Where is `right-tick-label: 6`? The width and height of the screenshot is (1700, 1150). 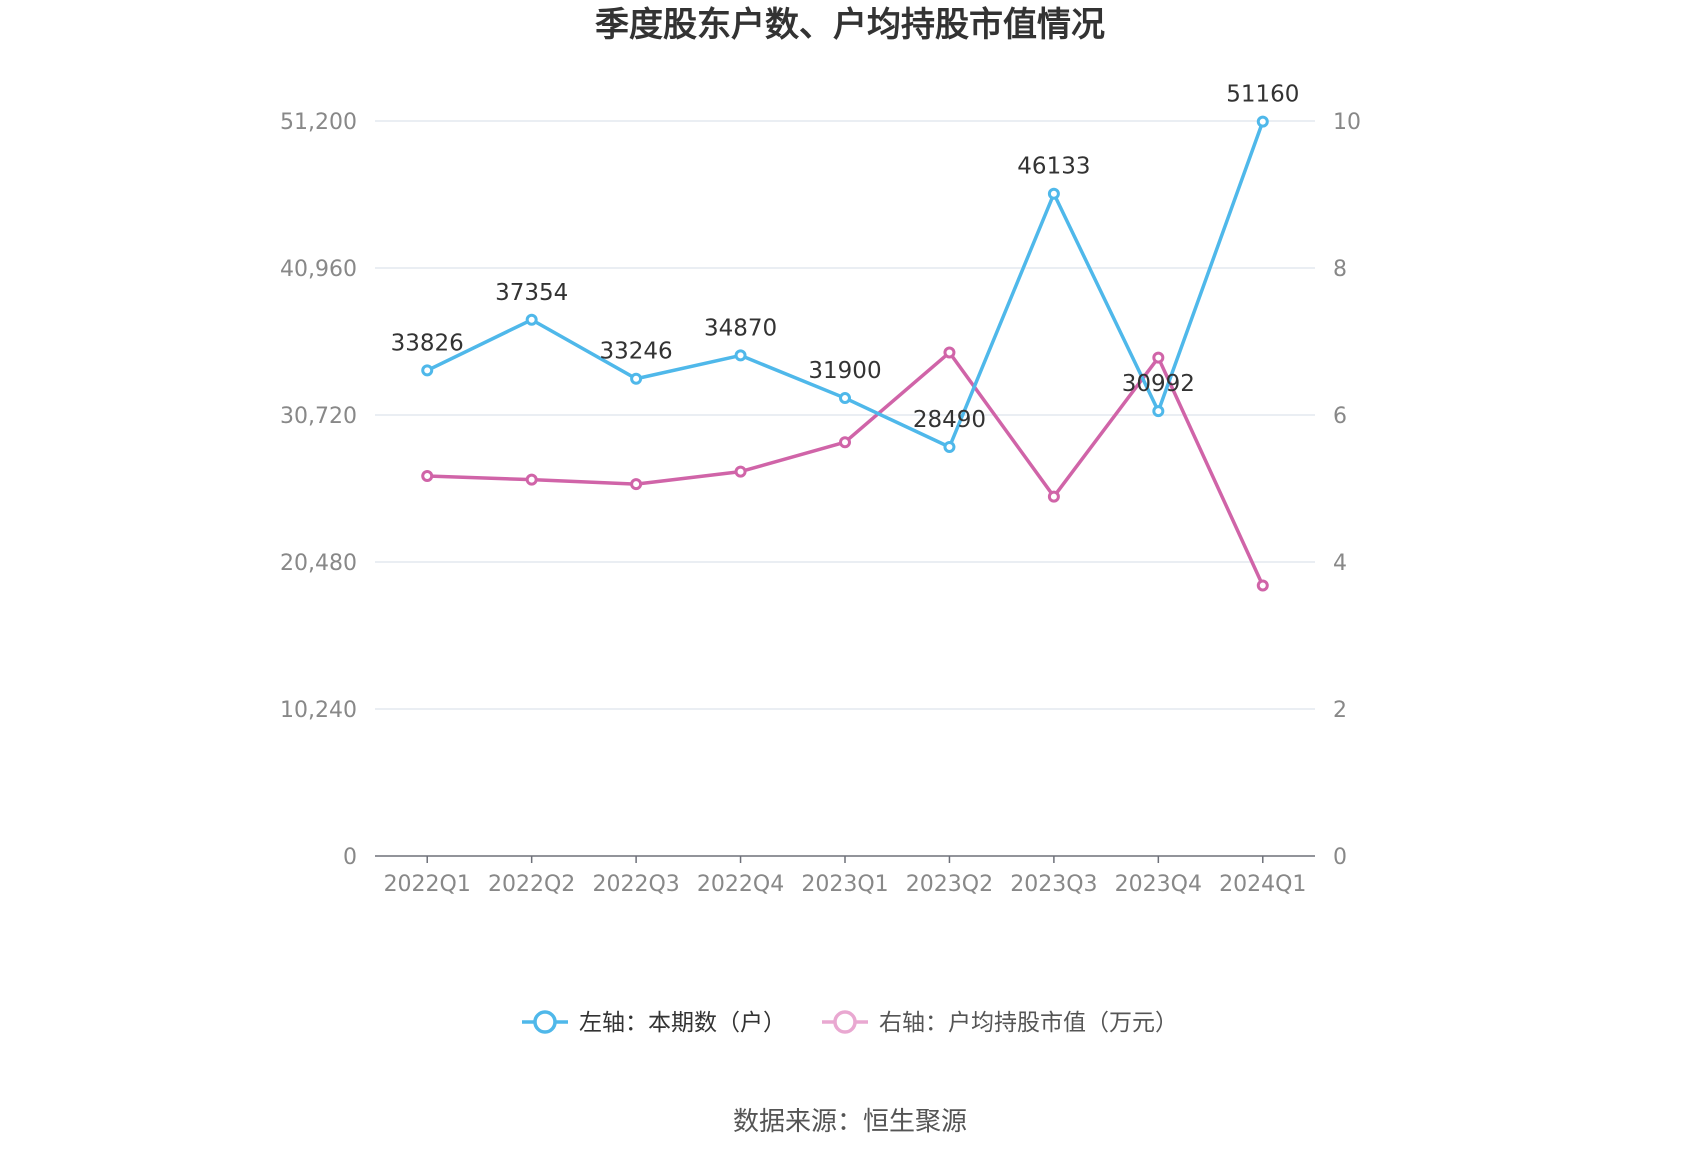
right-tick-label: 6 is located at coordinates (1340, 416).